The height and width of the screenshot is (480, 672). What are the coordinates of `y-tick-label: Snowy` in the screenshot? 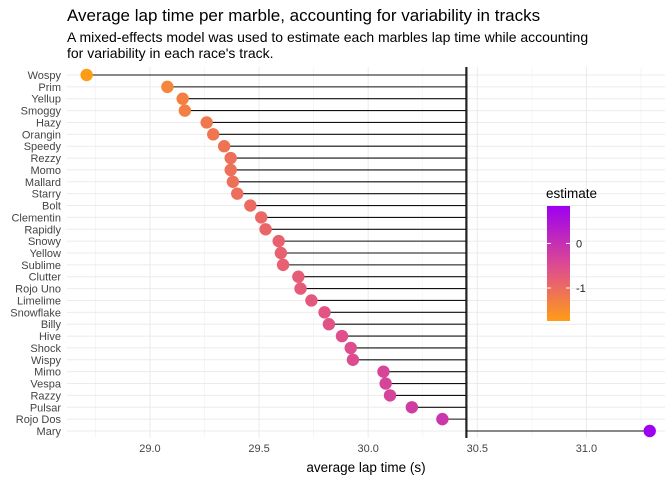 It's located at (45, 242).